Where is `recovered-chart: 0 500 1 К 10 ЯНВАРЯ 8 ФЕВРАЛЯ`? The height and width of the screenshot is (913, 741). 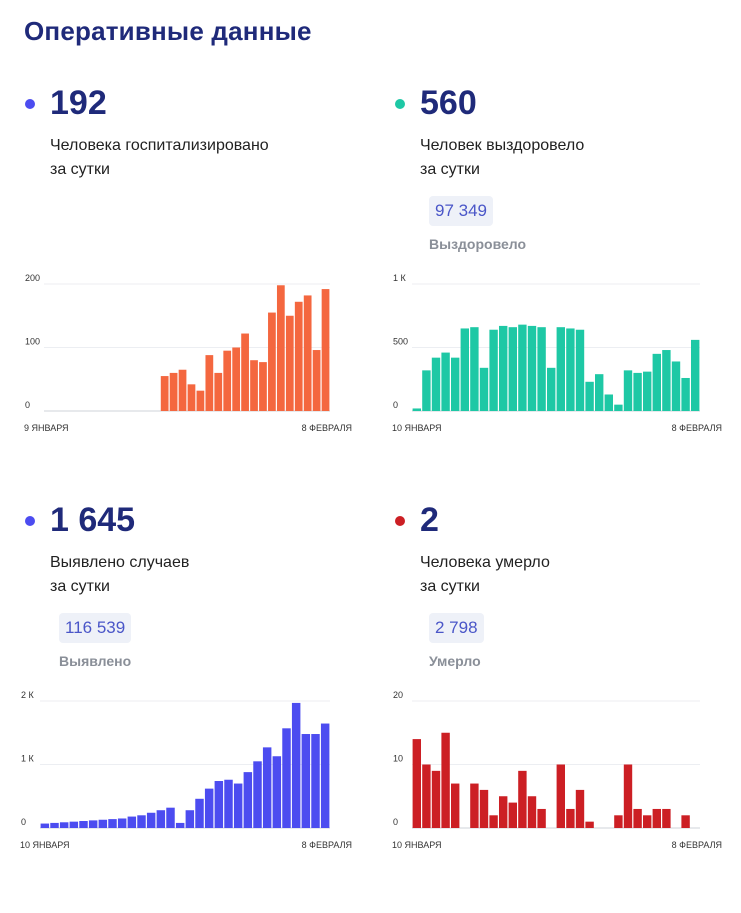
recovered-chart: 0 500 1 К 10 ЯНВАРЯ 8 ФЕВРАЛЯ is located at coordinates (557, 353).